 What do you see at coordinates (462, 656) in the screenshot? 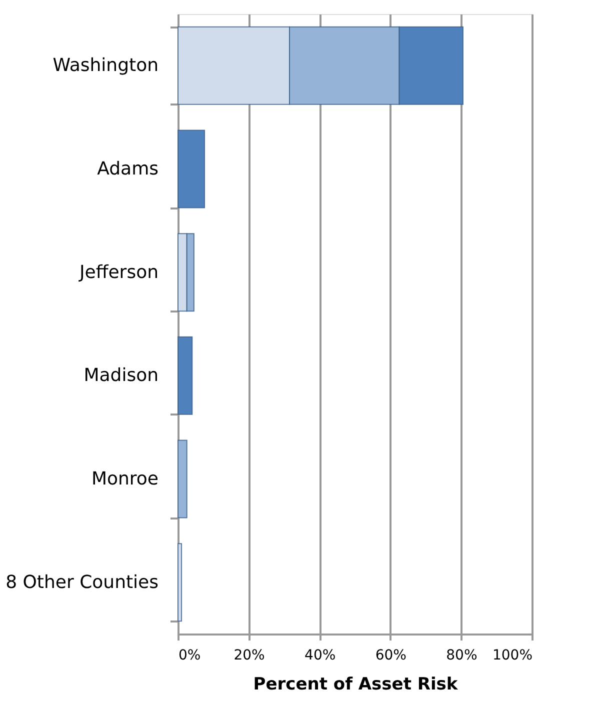
I see `x-tick-label: 80%` at bounding box center [462, 656].